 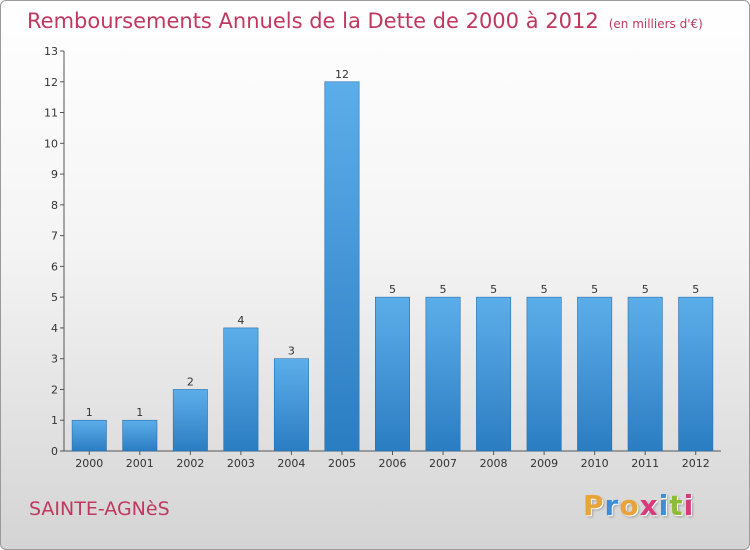 What do you see at coordinates (629, 505) in the screenshot?
I see `logo-letter: o` at bounding box center [629, 505].